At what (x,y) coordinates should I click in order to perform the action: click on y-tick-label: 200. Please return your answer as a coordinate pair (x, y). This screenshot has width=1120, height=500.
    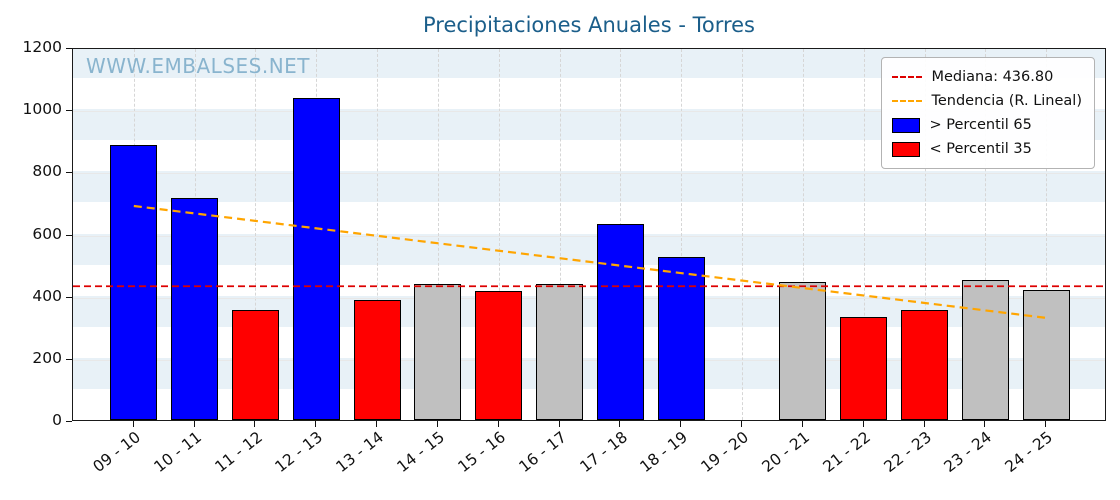
    Looking at the image, I should click on (47, 357).